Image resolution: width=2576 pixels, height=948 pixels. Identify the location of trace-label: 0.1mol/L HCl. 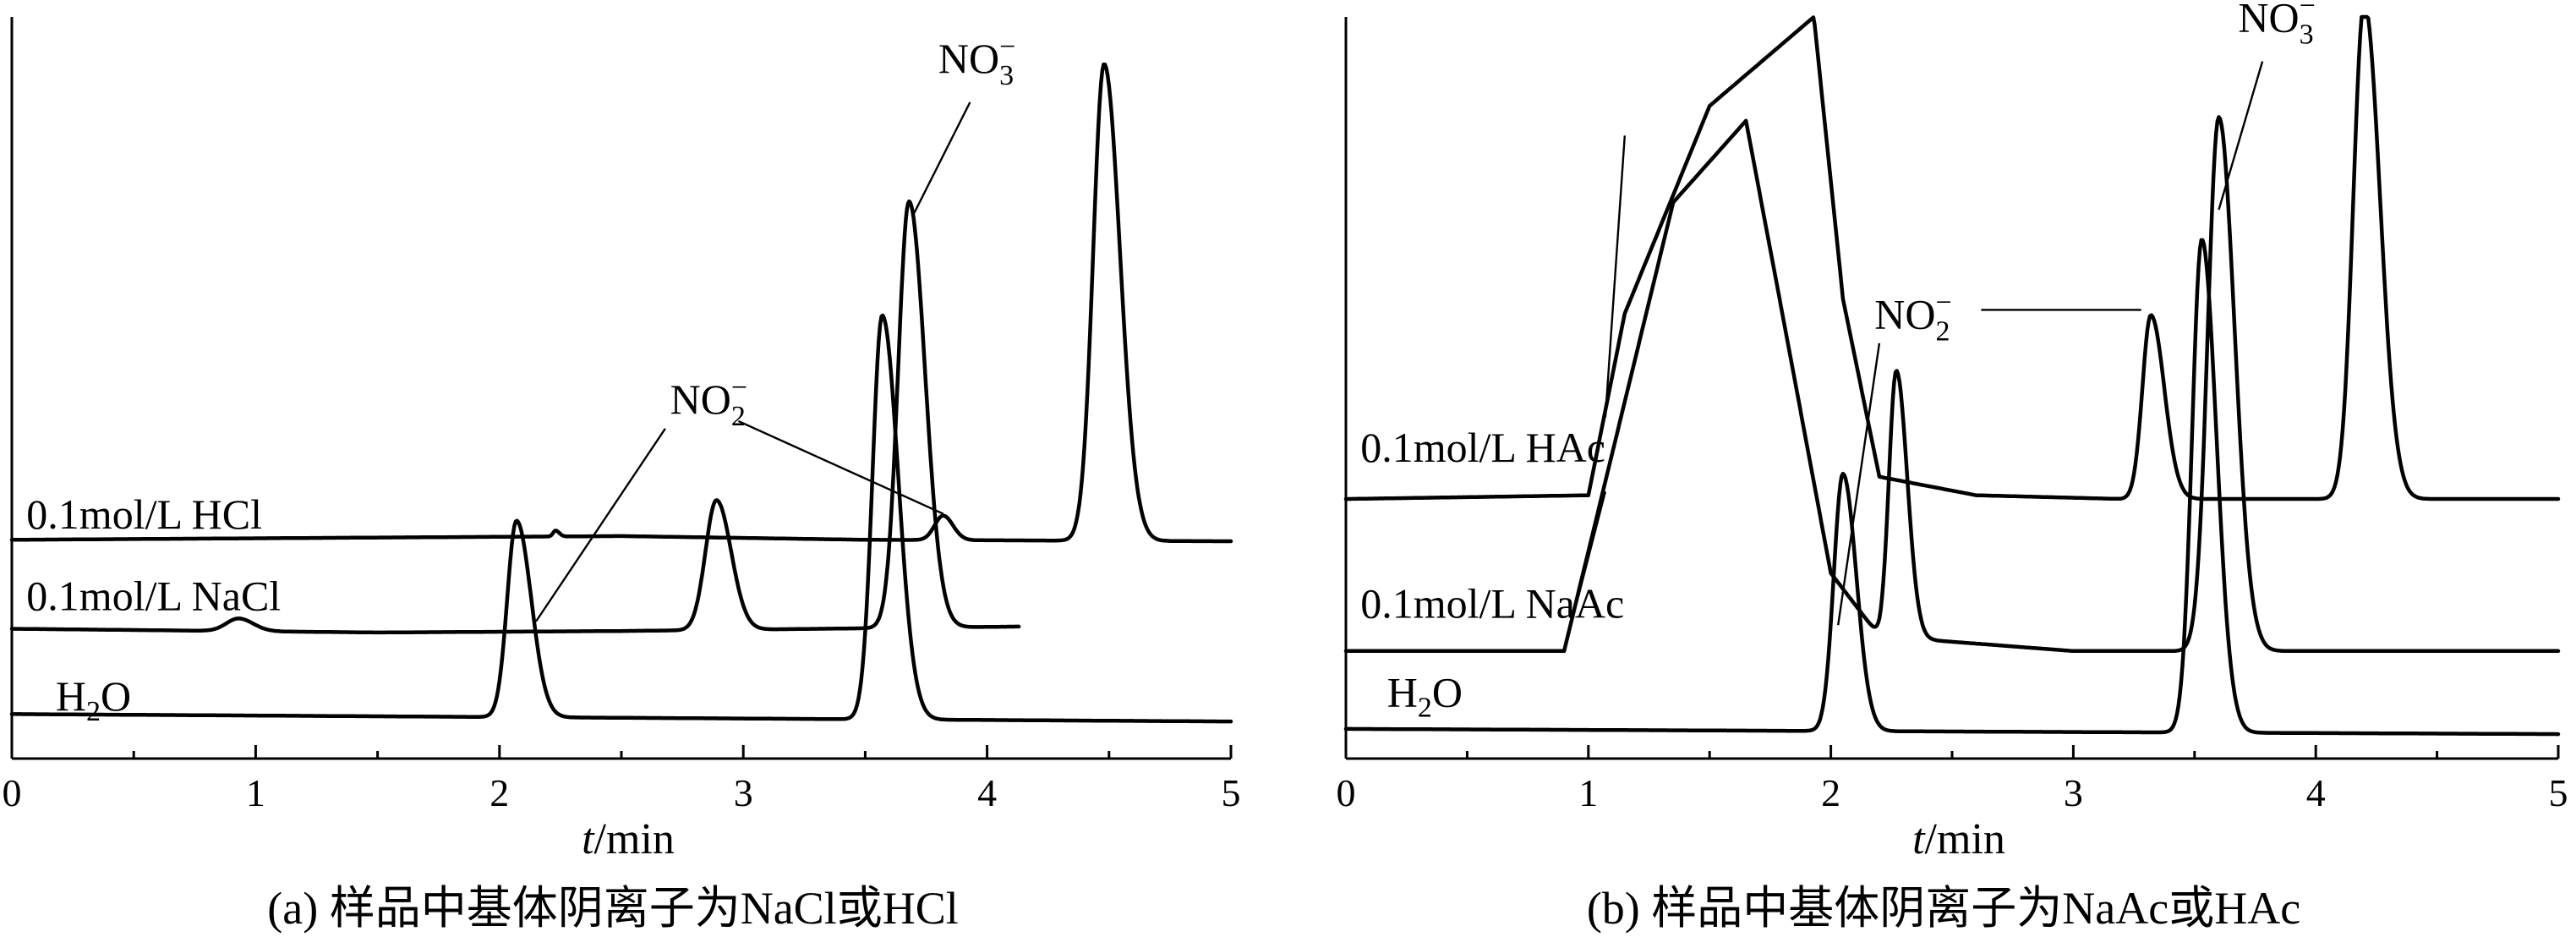
(144, 514).